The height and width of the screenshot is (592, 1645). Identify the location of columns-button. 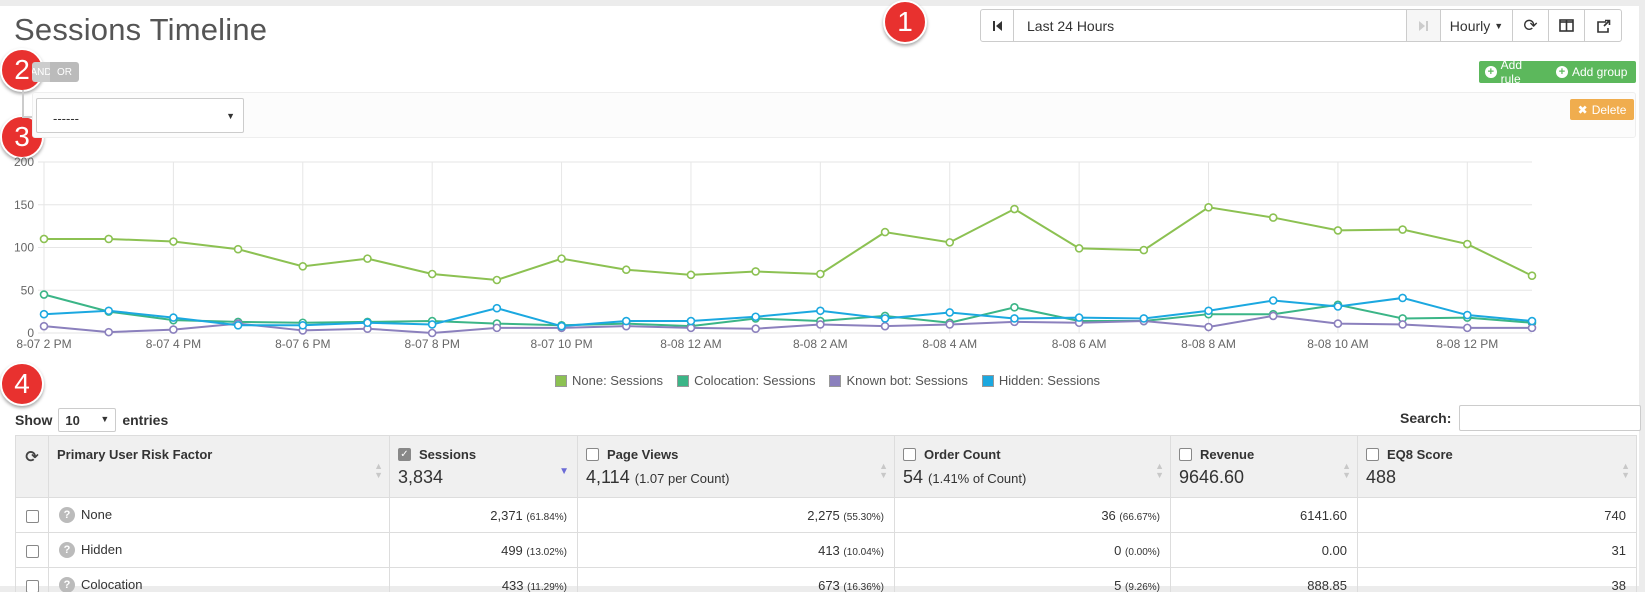
(1567, 25).